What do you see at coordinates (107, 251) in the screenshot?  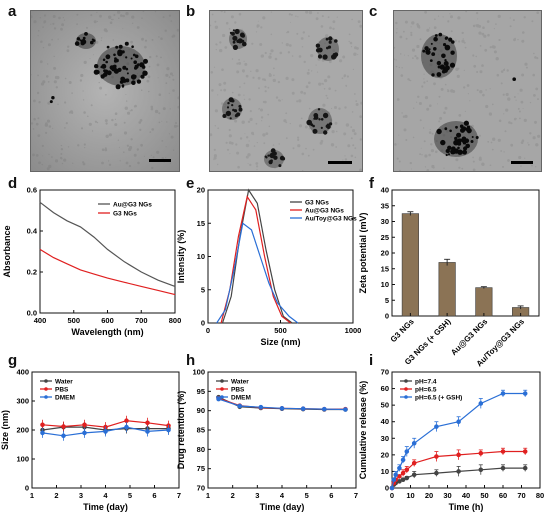 I see `plot-frame-d` at bounding box center [107, 251].